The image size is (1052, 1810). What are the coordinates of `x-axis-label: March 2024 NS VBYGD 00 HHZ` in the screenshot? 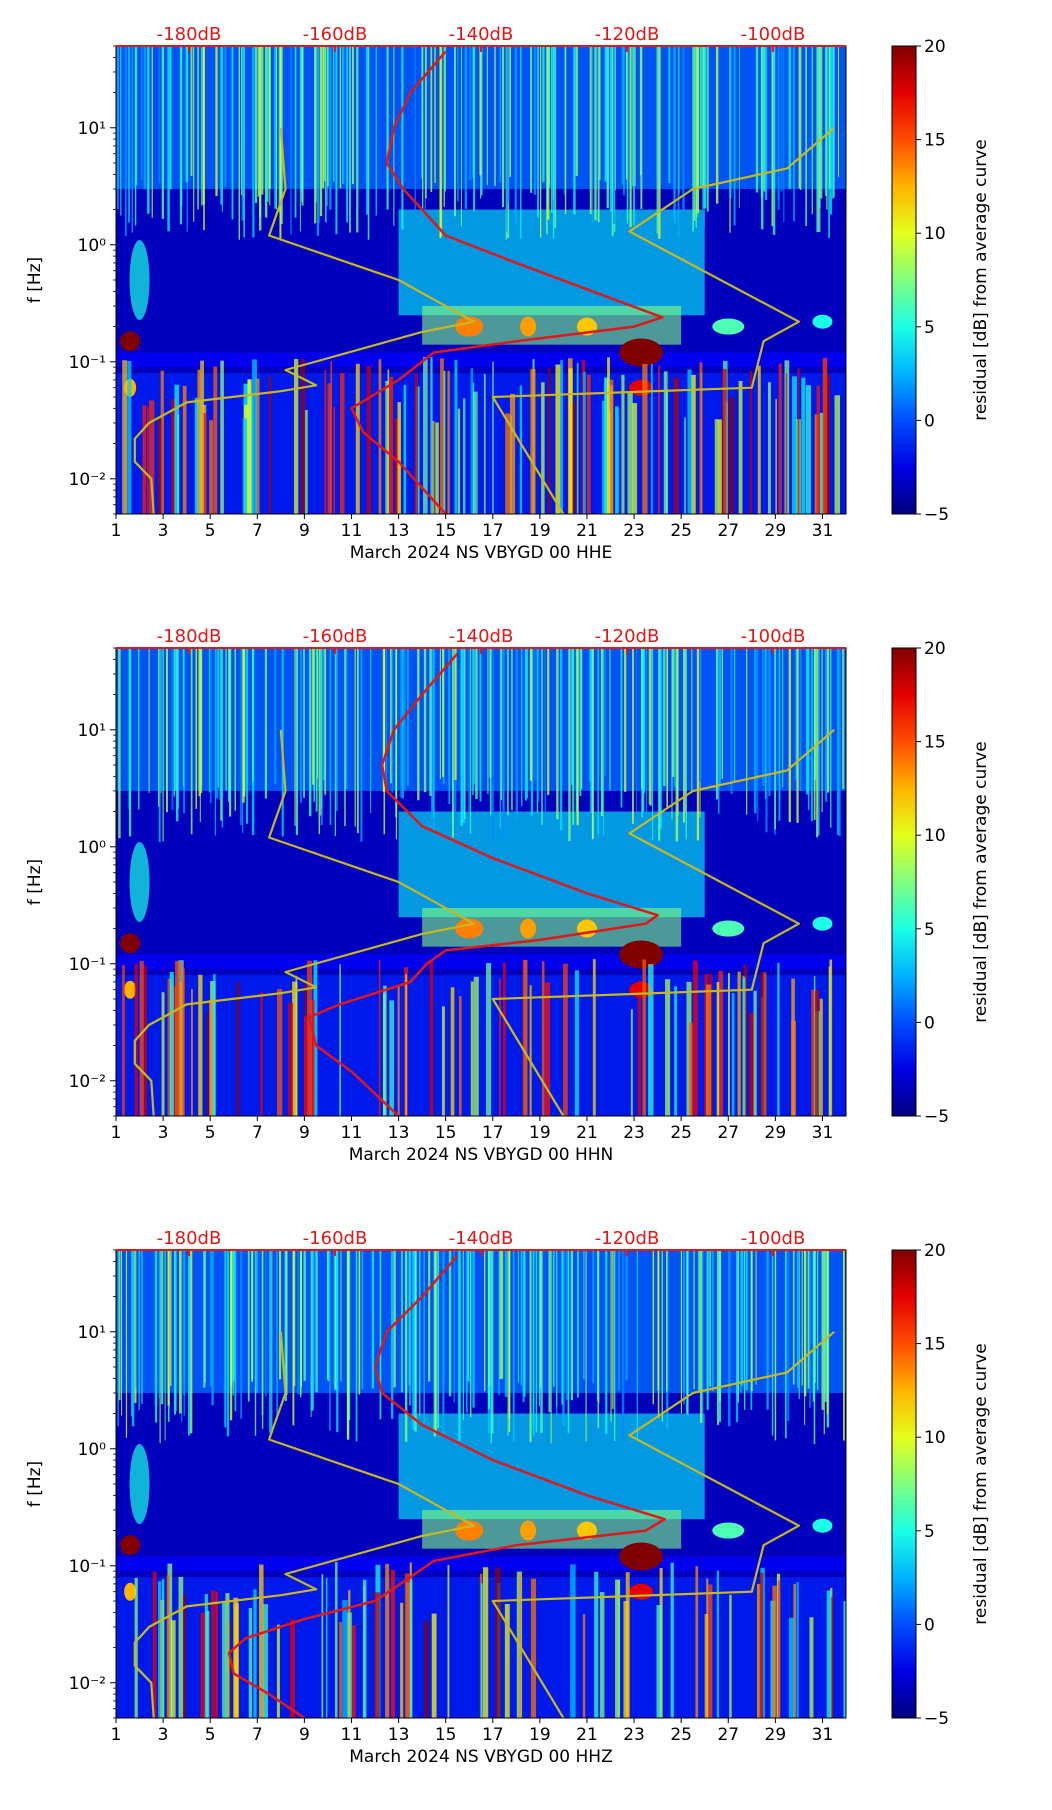 It's located at (480, 1757).